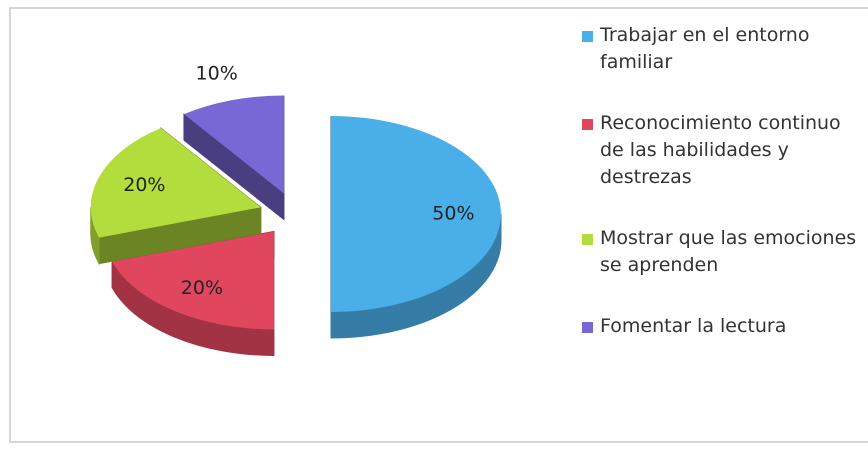 The width and height of the screenshot is (868, 451). Describe the element at coordinates (705, 48) in the screenshot. I see `legend-label: Trabajar en el entorno familiar` at that location.